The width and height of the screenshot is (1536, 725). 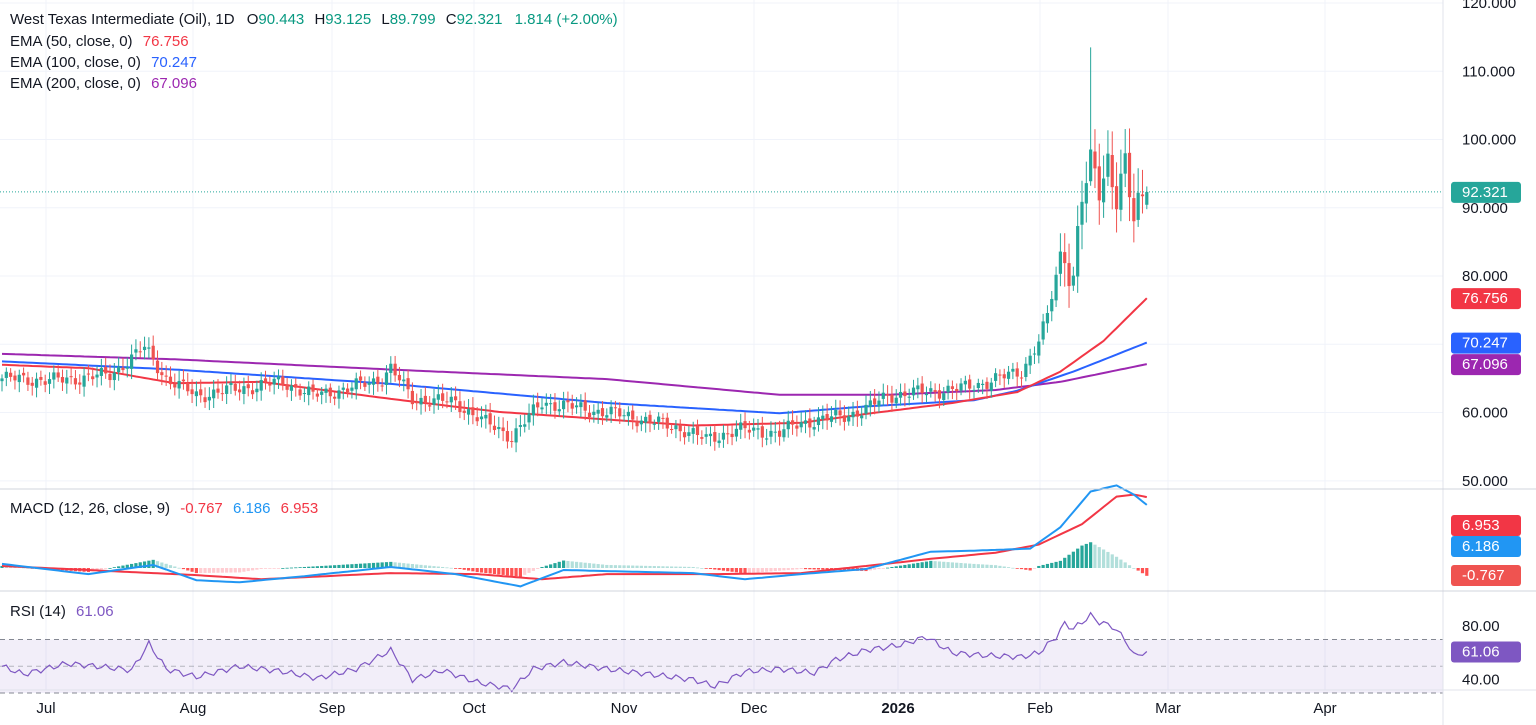 I want to click on rsi-legend: RSI (14) 61.06, so click(x=65, y=611).